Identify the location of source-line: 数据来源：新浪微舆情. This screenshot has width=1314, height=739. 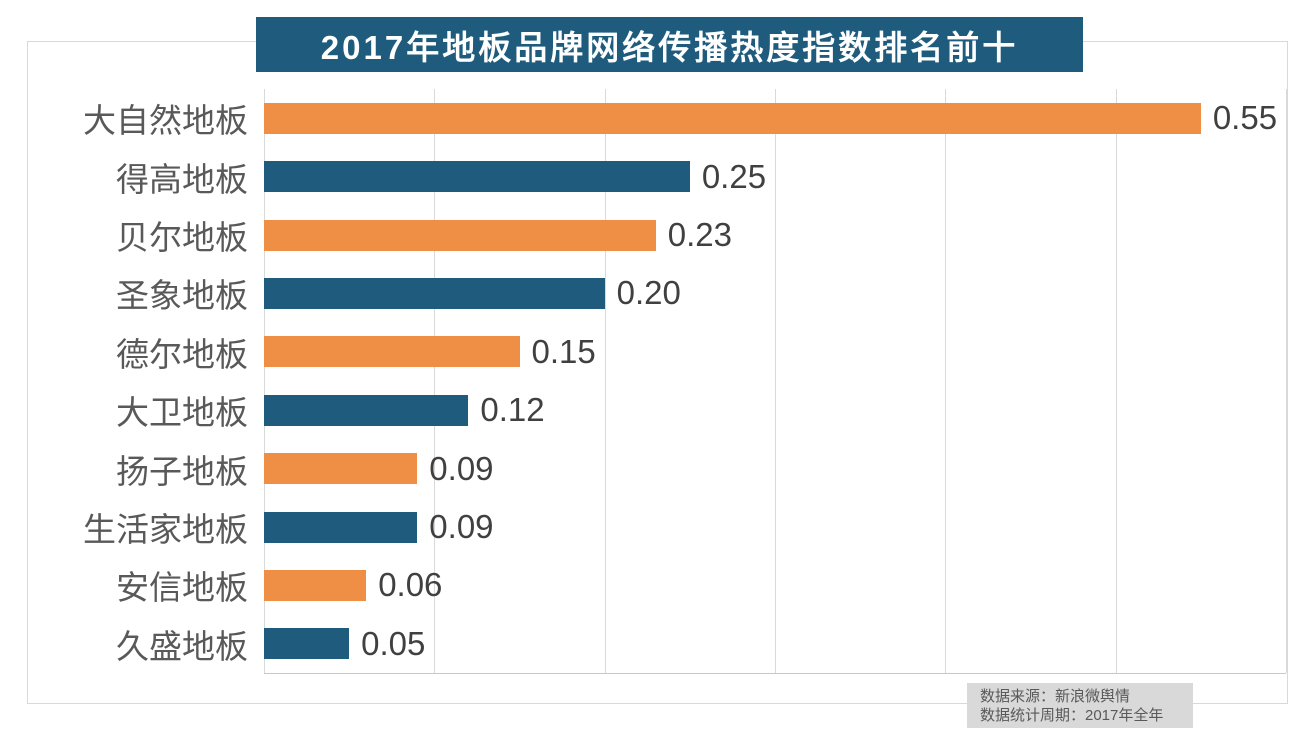
(1055, 696).